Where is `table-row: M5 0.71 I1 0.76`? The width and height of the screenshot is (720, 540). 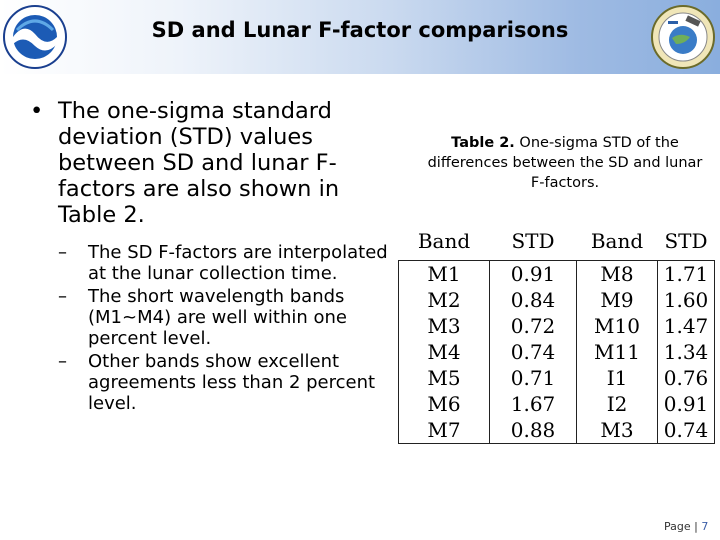
table-row: M5 0.71 I1 0.76 is located at coordinates (556, 378).